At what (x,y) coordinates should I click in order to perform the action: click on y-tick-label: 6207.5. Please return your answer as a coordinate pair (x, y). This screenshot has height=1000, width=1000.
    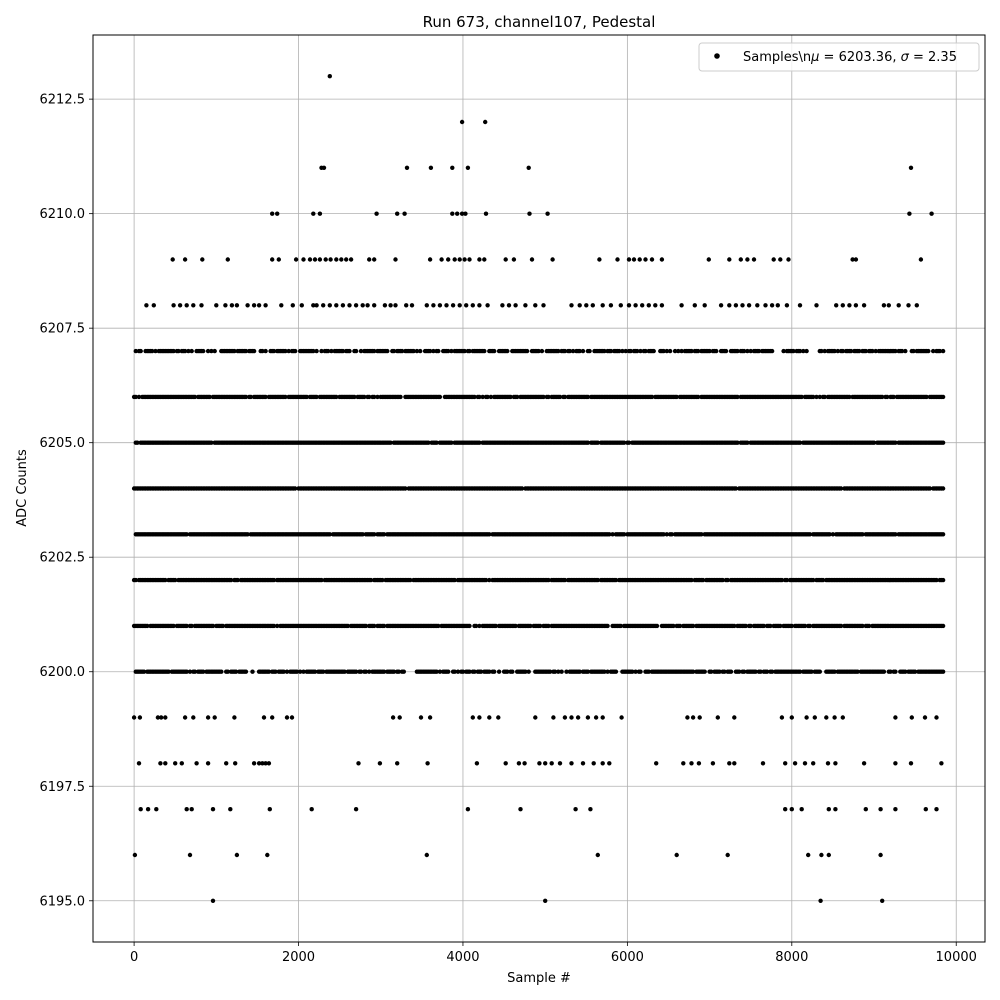
    Looking at the image, I should click on (63, 329).